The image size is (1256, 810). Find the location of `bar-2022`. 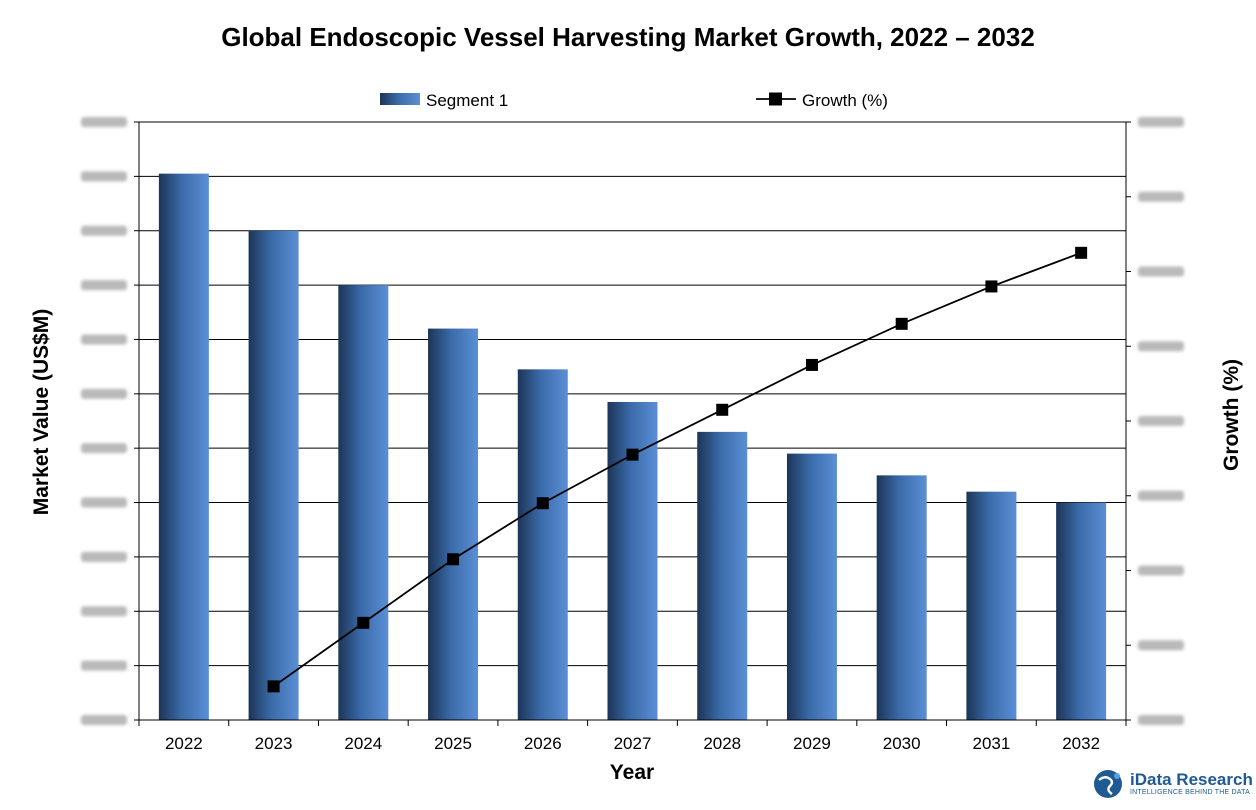

bar-2022 is located at coordinates (183, 447).